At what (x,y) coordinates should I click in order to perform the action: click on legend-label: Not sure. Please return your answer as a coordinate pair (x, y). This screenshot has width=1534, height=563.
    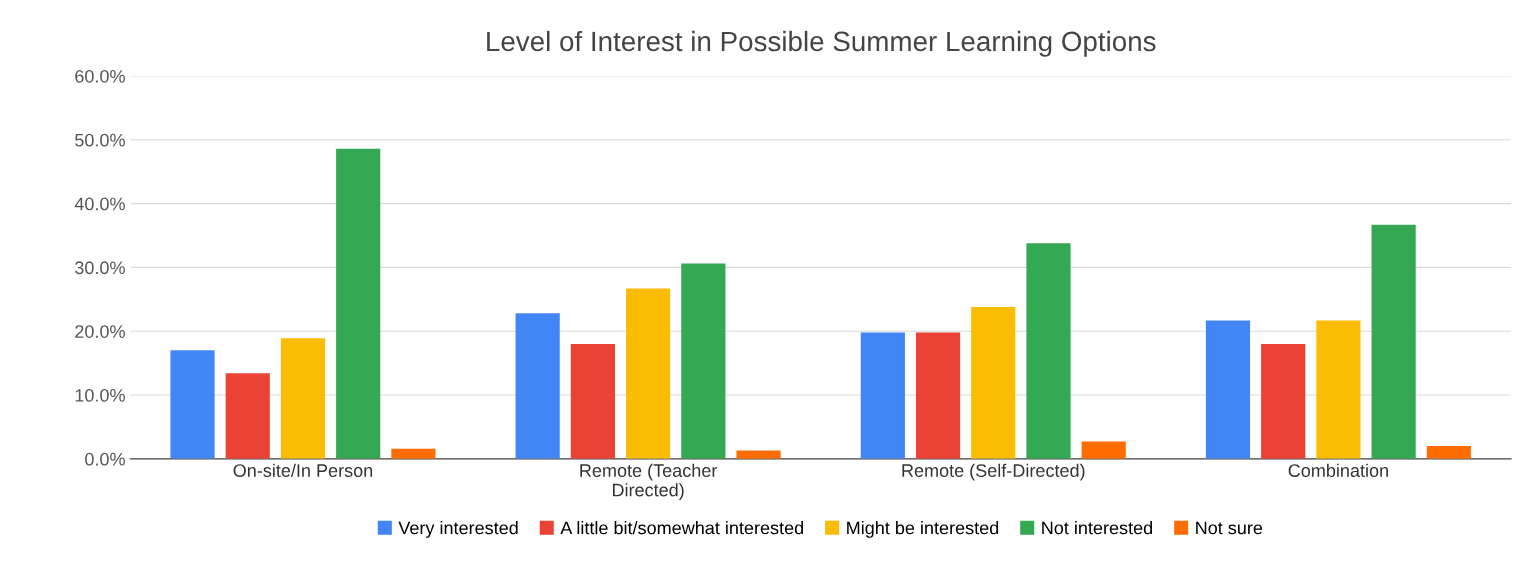
    Looking at the image, I should click on (1229, 528).